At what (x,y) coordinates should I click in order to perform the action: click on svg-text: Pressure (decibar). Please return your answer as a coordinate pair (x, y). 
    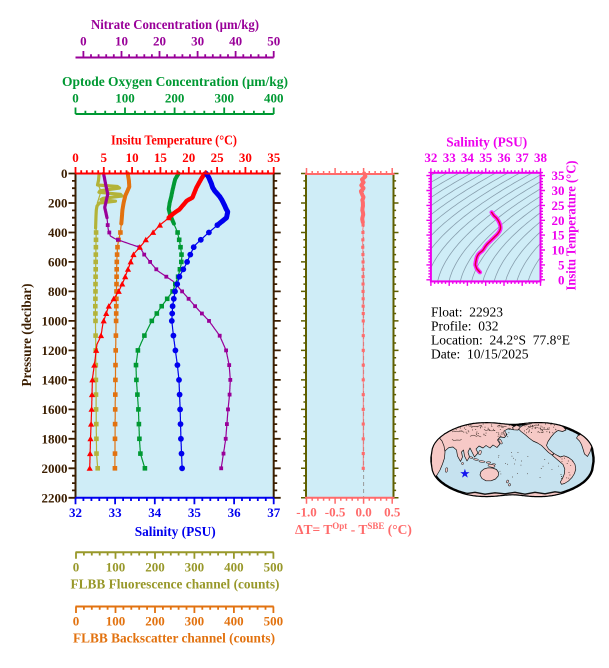
    Looking at the image, I should click on (26, 335).